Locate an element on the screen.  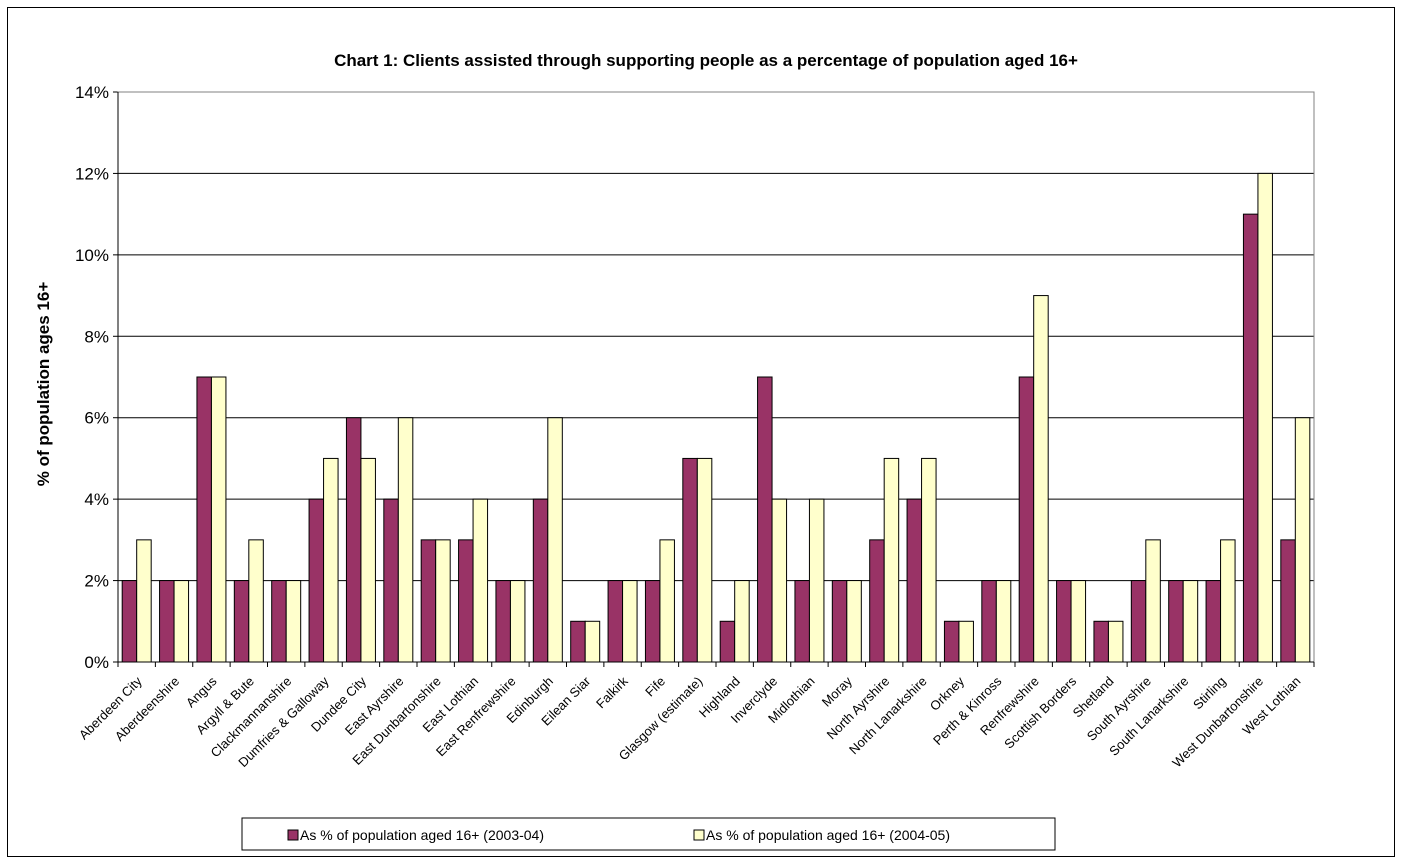
x-tick-label: Aberdeen City is located at coordinates (110, 707).